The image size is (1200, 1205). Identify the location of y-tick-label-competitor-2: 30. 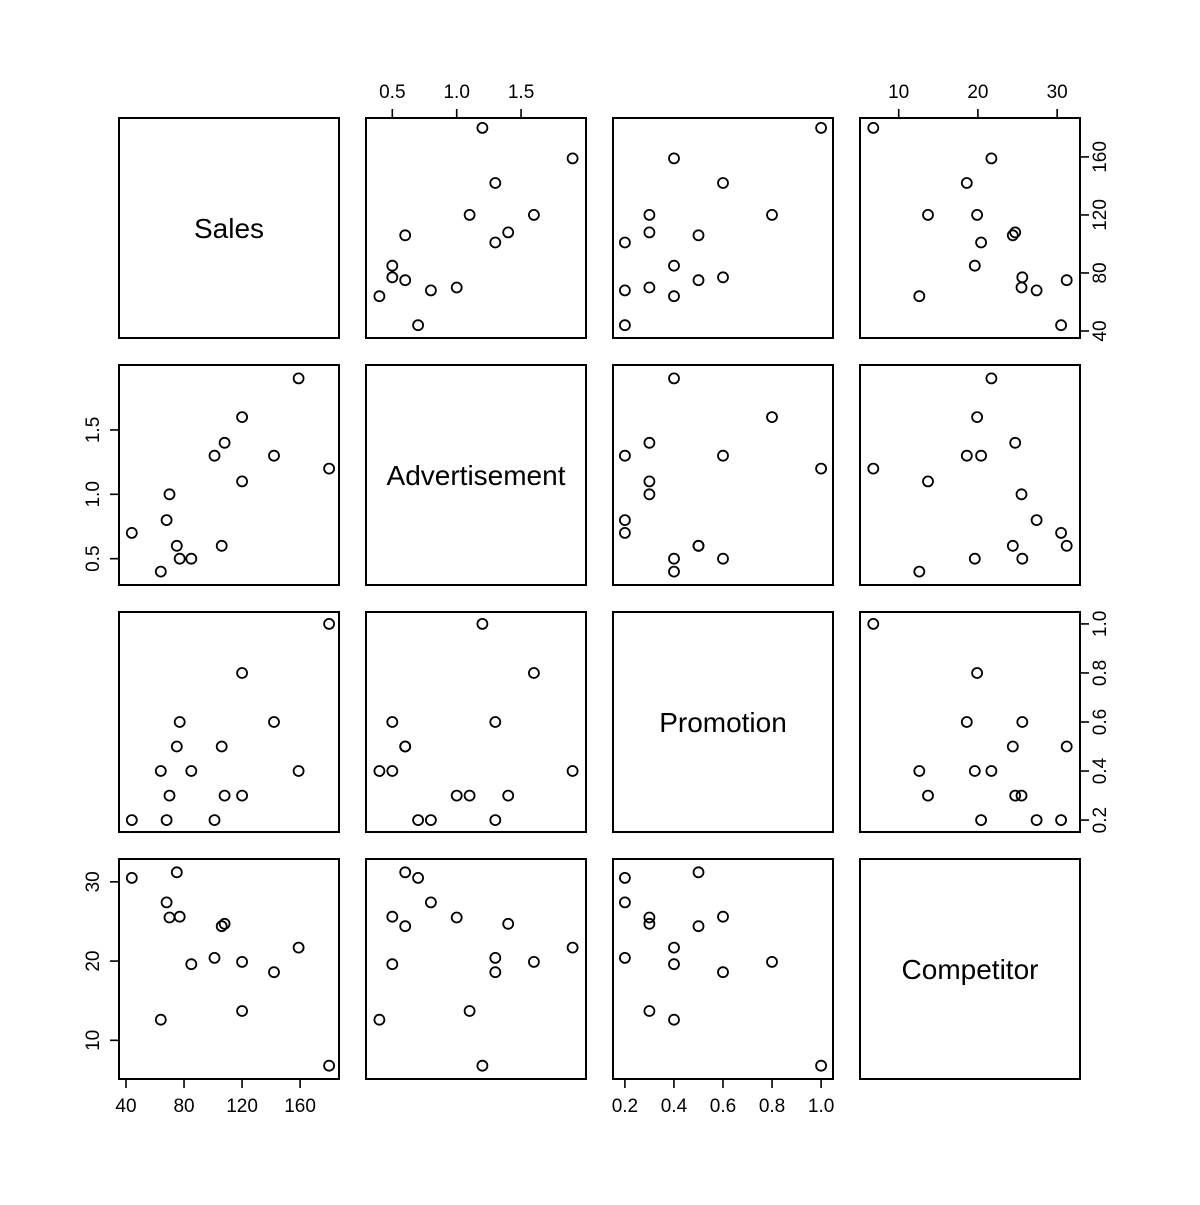
(93, 881).